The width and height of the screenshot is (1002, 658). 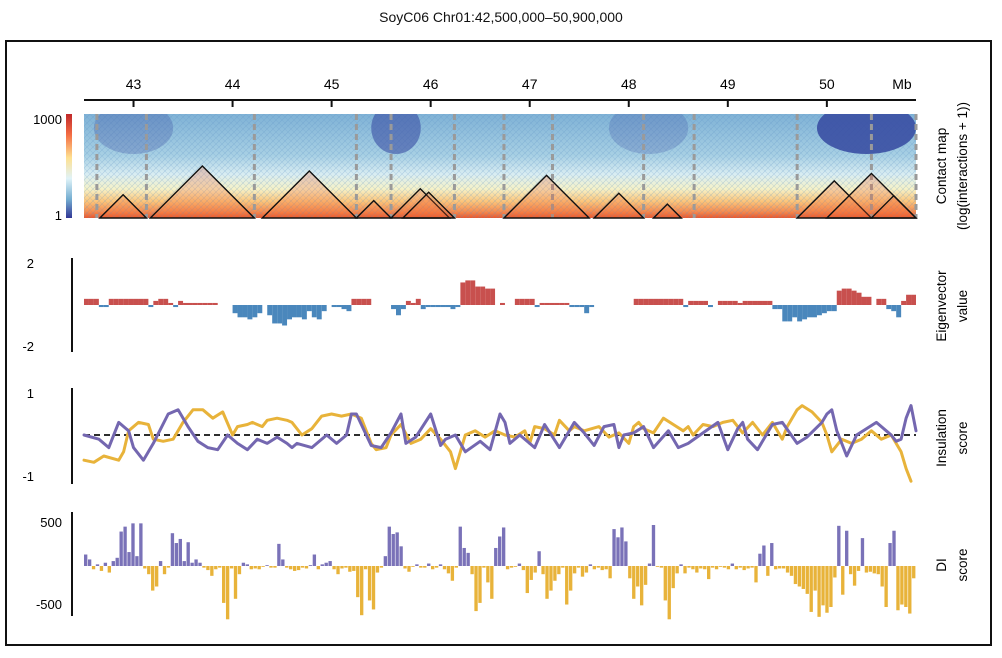 What do you see at coordinates (508, 192) in the screenshot?
I see `tad-domain-triangles` at bounding box center [508, 192].